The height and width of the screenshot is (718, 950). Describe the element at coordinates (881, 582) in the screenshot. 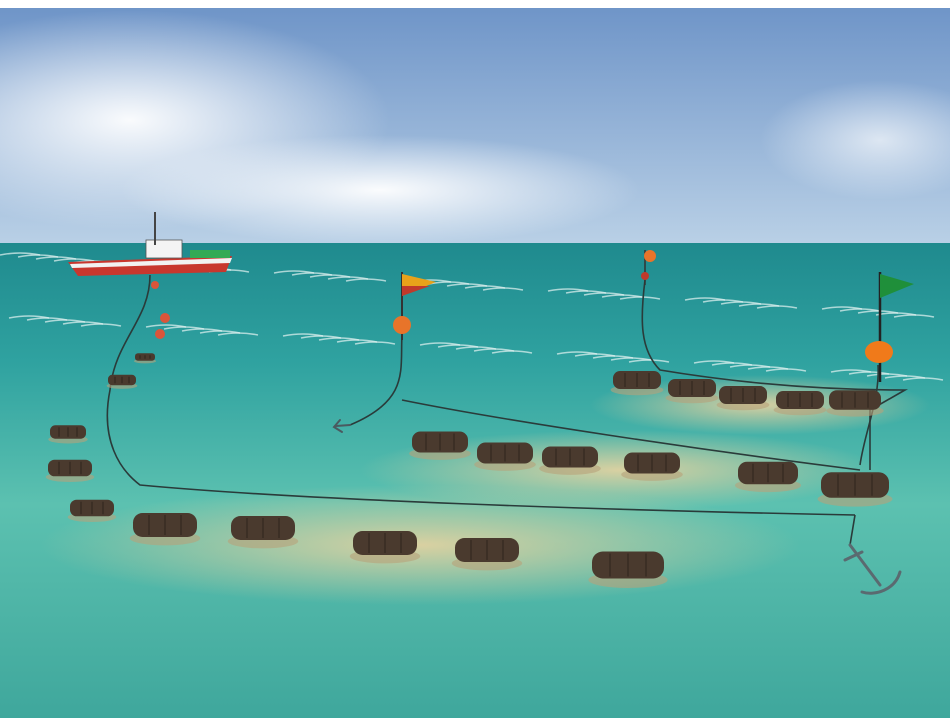

I see `anchor-arm` at that location.